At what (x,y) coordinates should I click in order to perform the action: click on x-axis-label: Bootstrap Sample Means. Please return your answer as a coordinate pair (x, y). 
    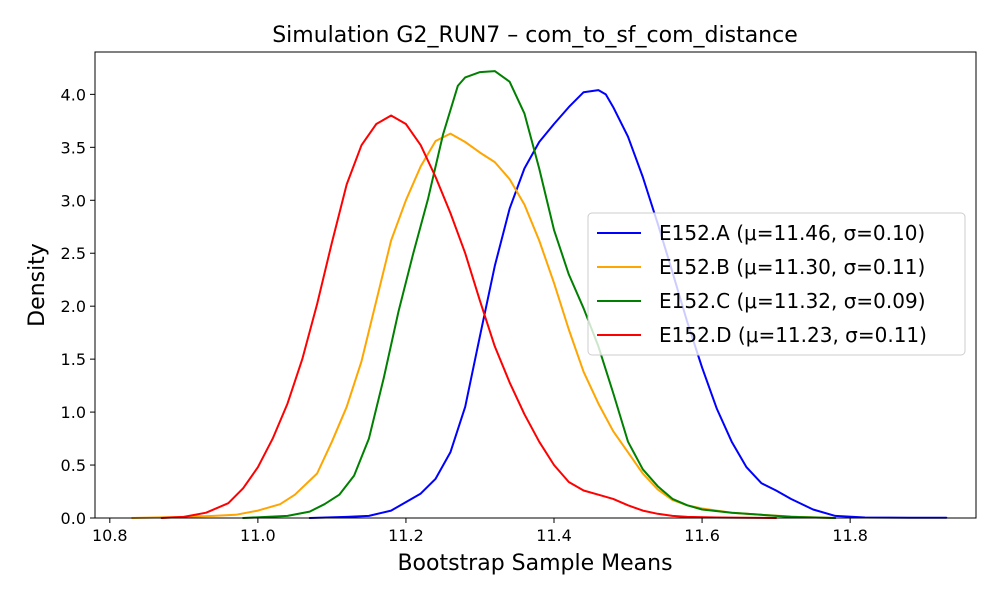
    Looking at the image, I should click on (534, 563).